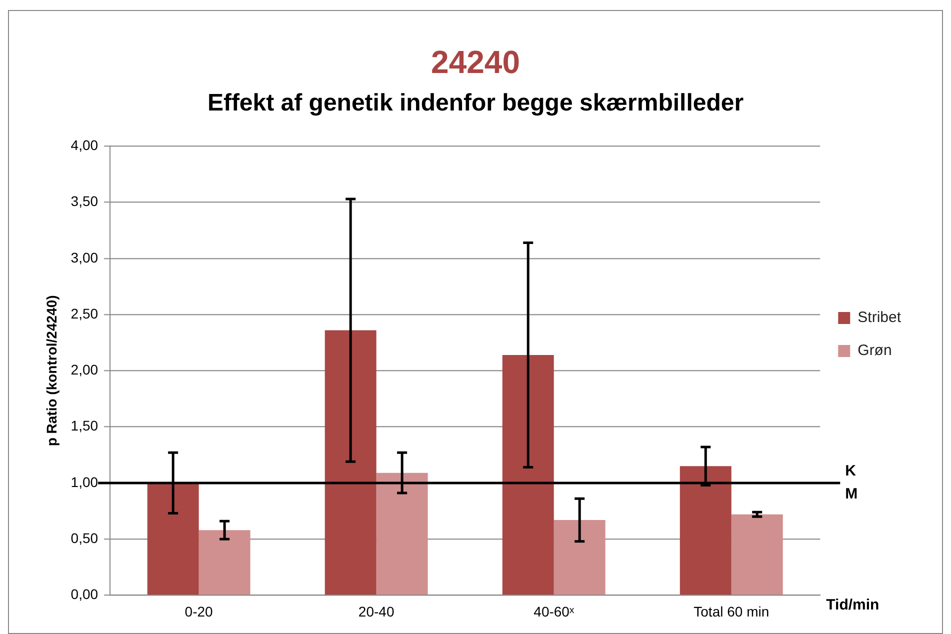 The image size is (951, 634). Describe the element at coordinates (84, 257) in the screenshot. I see `y-tick-label: 3,00` at that location.